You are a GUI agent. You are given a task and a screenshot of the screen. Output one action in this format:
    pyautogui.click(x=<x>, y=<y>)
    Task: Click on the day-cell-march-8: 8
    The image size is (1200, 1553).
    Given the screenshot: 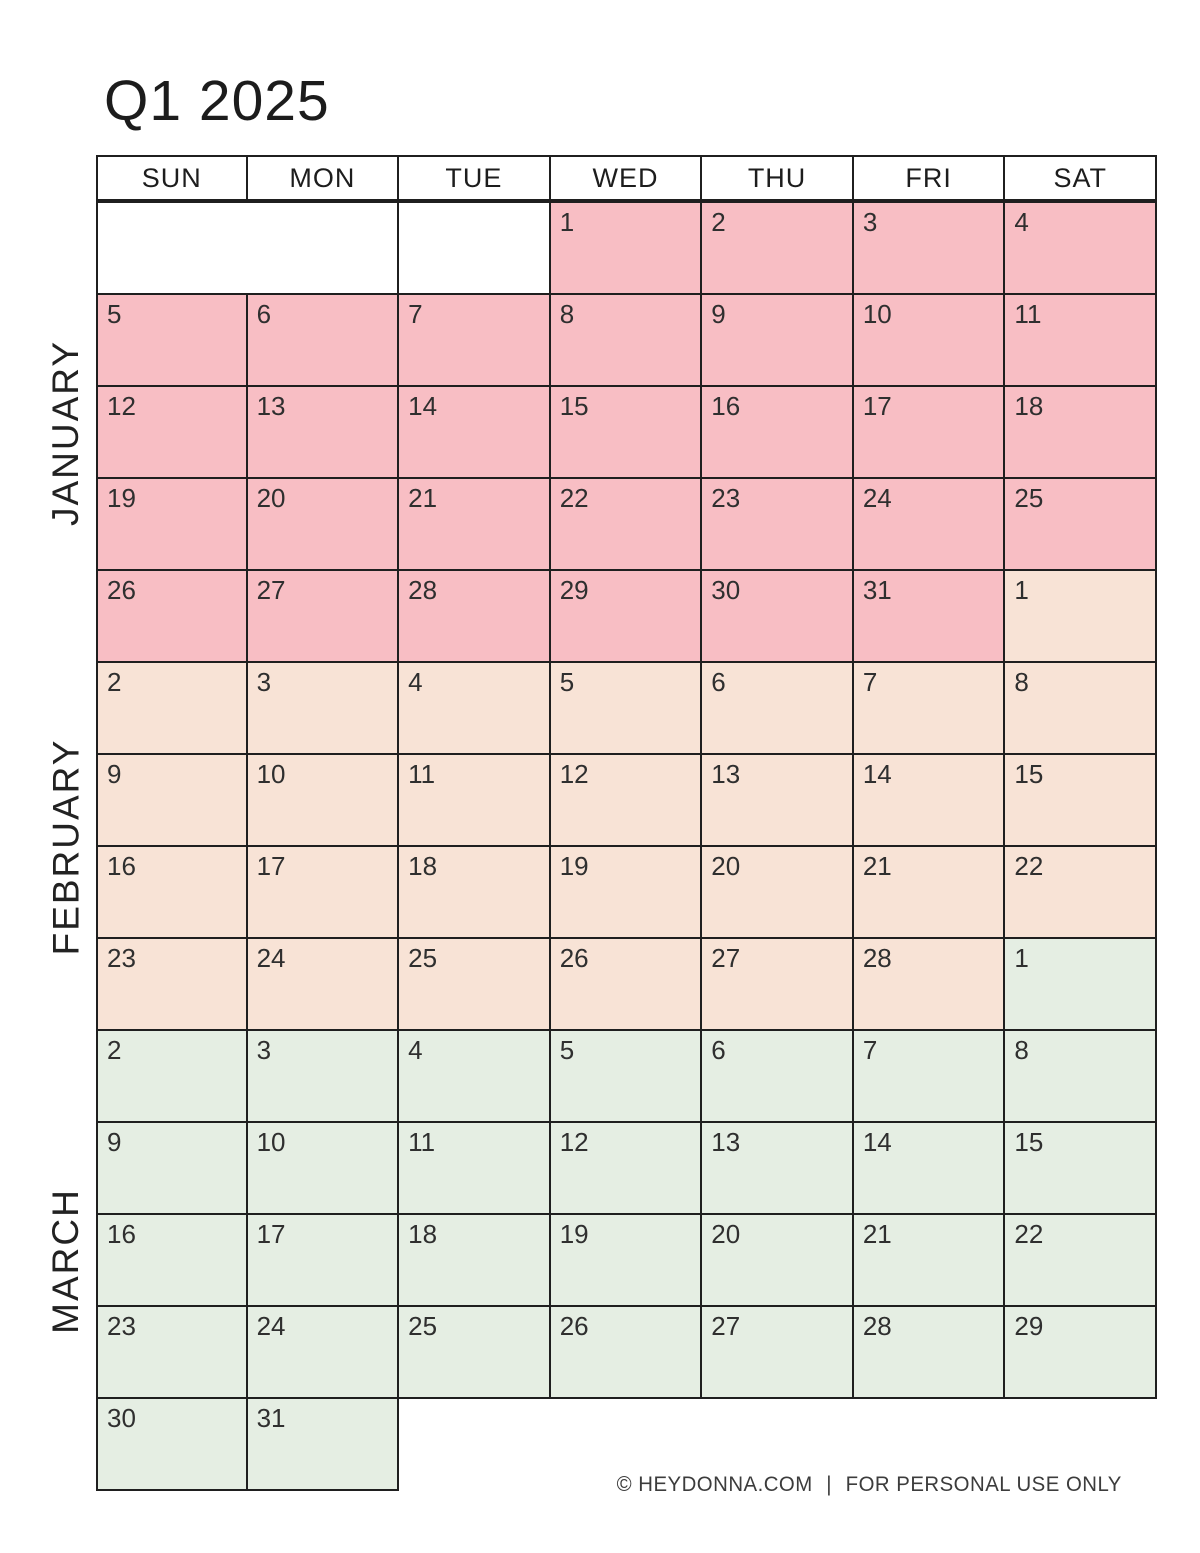 What is the action you would take?
    pyautogui.click(x=1081, y=1077)
    